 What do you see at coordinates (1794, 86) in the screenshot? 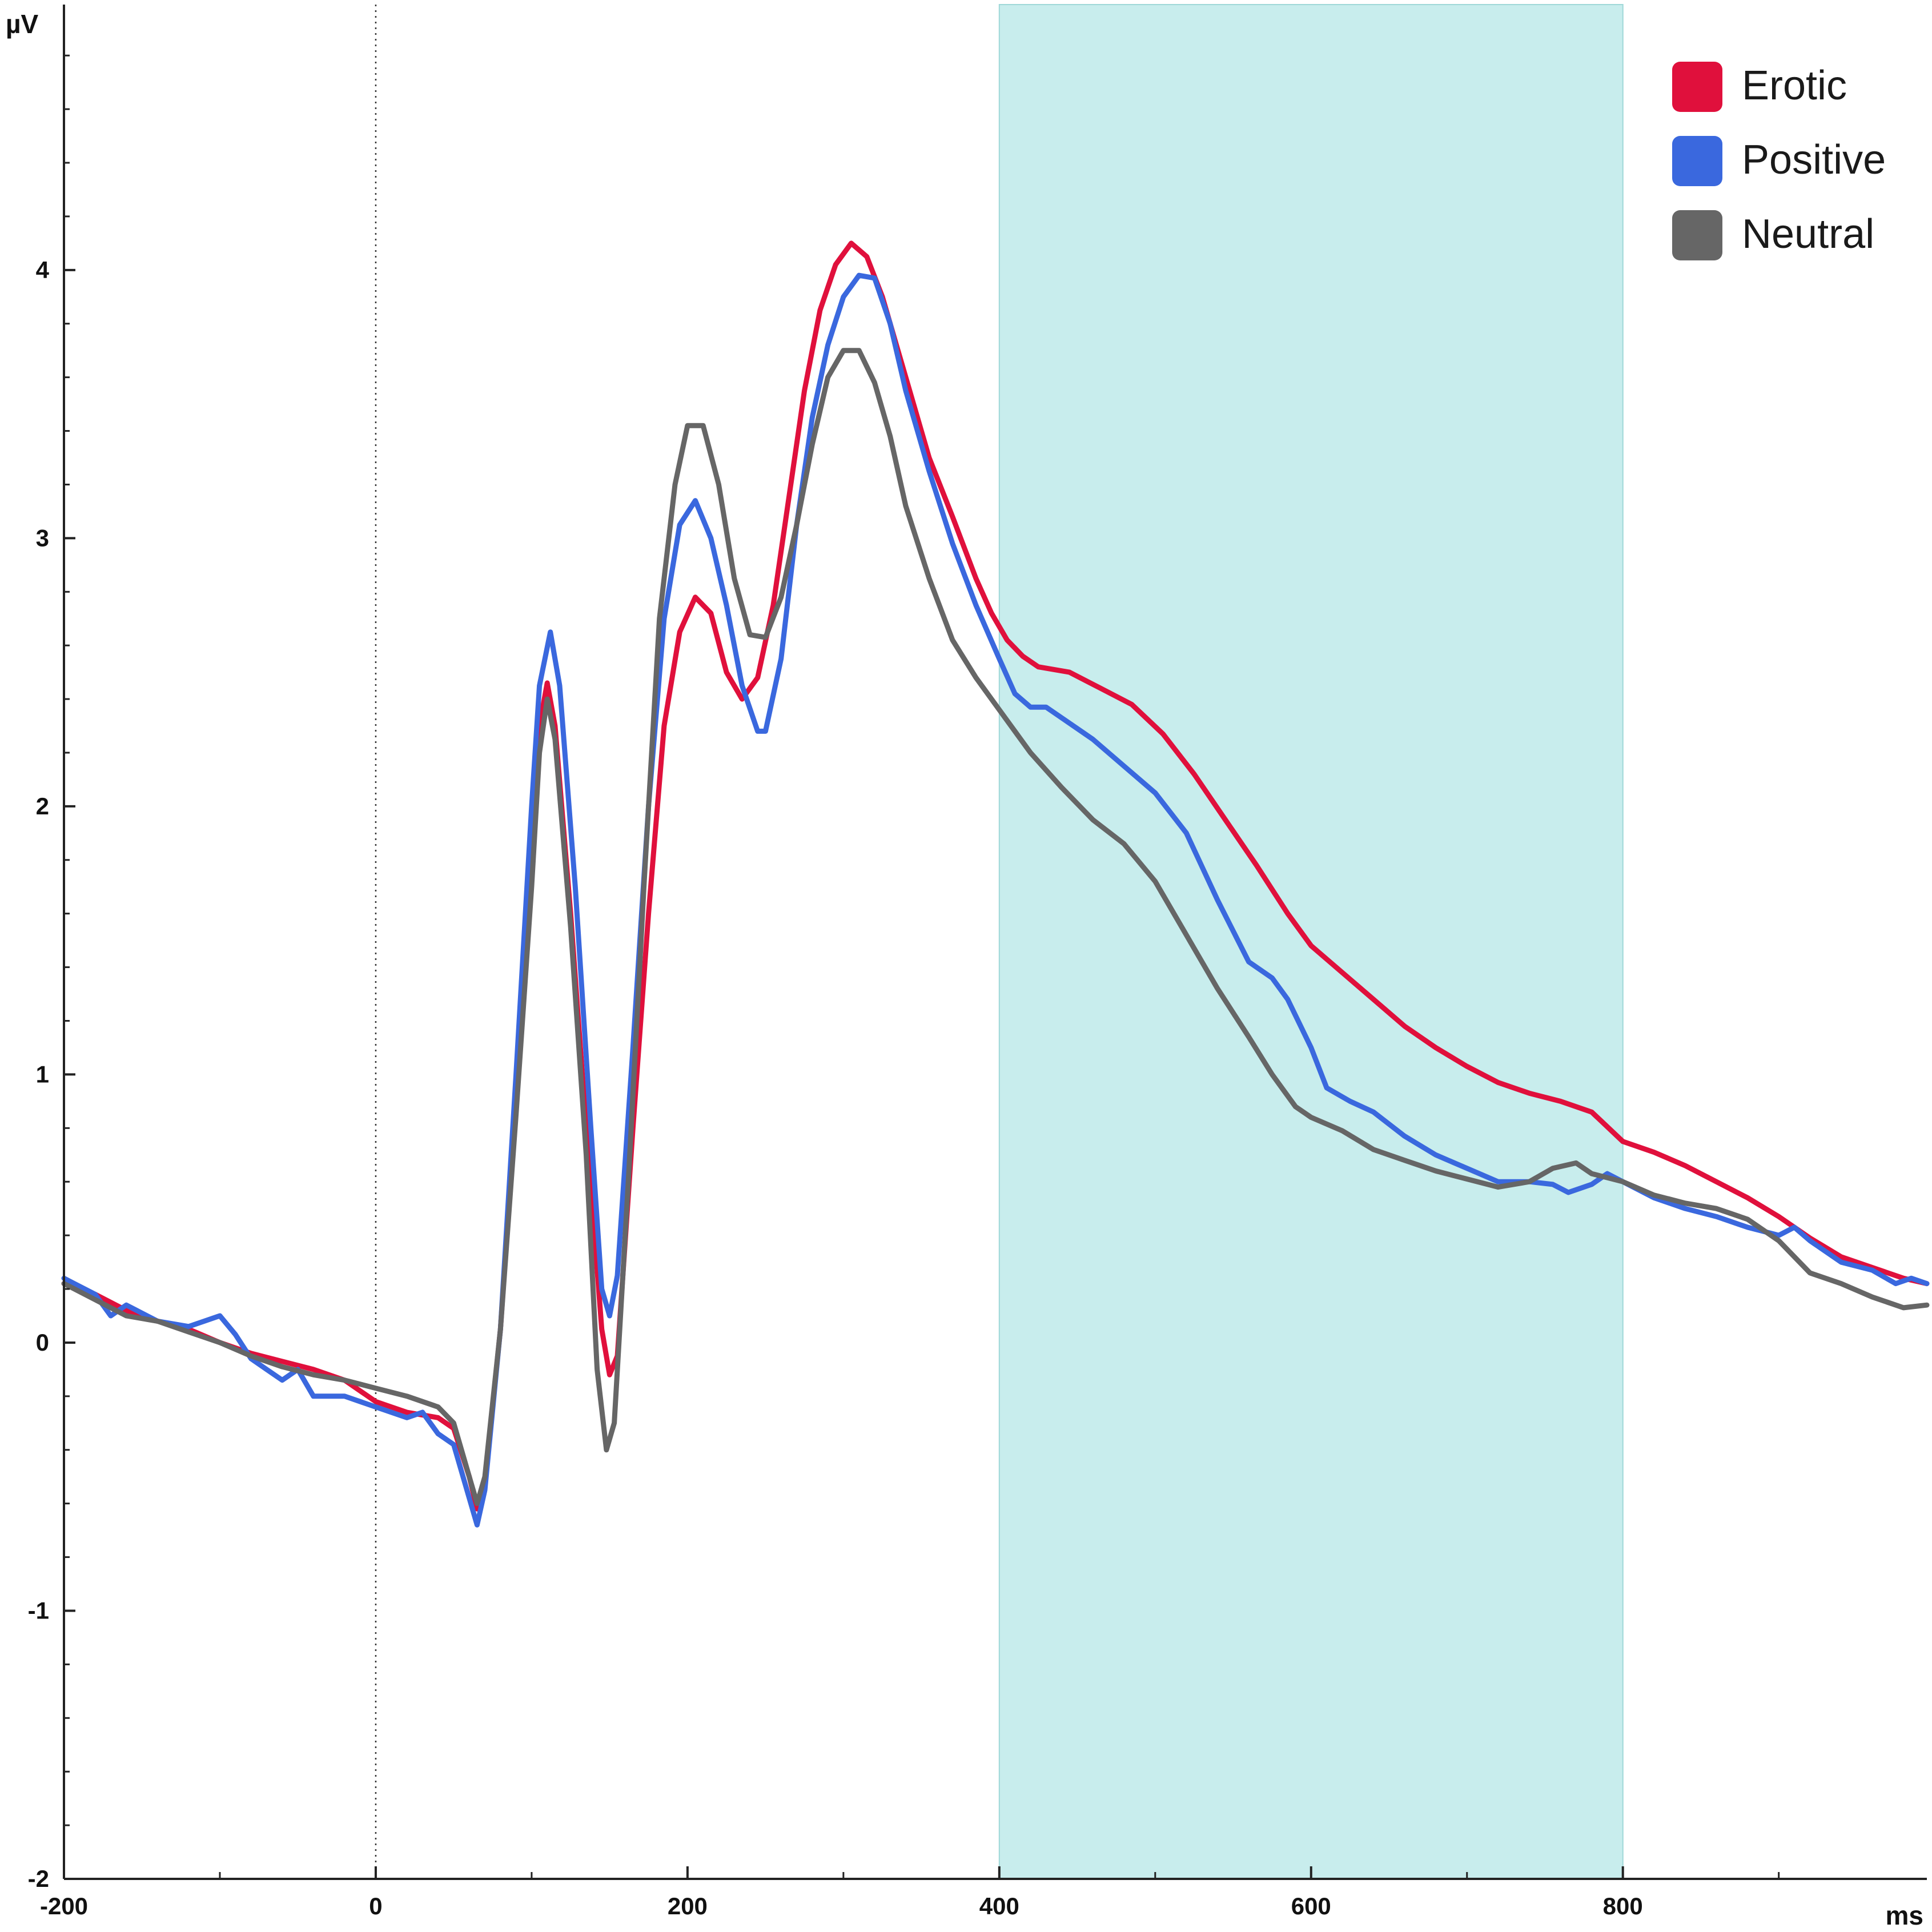
I see `legend-label-erotic: Erotic` at bounding box center [1794, 86].